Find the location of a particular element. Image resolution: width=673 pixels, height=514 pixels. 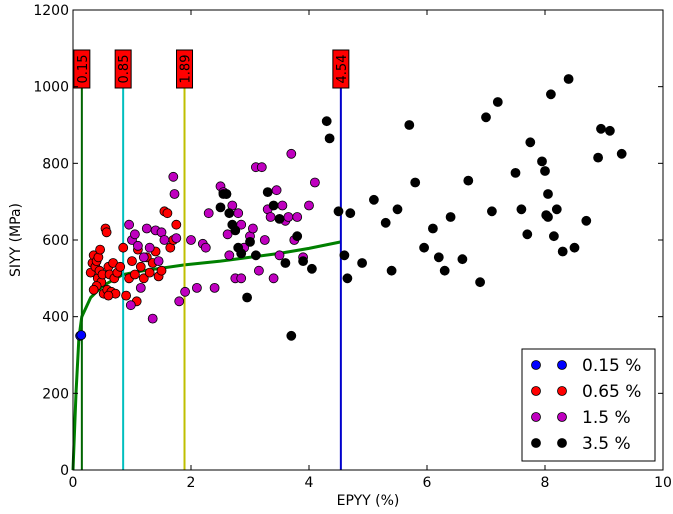

y-tick-label: 200 is located at coordinates (55, 394).